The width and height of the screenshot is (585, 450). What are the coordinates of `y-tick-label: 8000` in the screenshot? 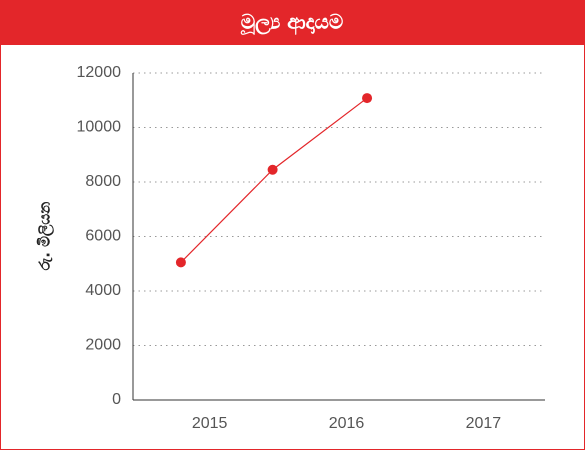 It's located at (103, 181).